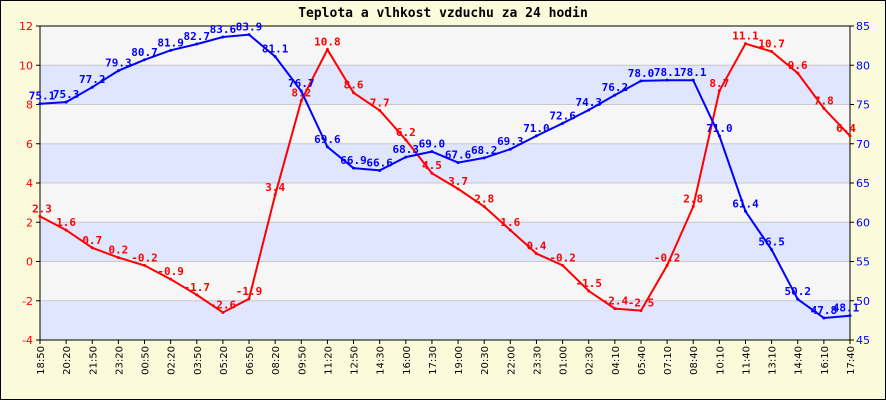  Describe the element at coordinates (443, 13) in the screenshot. I see `chart-title: Teplota a vlhkost vzduchu za 24 hodin` at that location.